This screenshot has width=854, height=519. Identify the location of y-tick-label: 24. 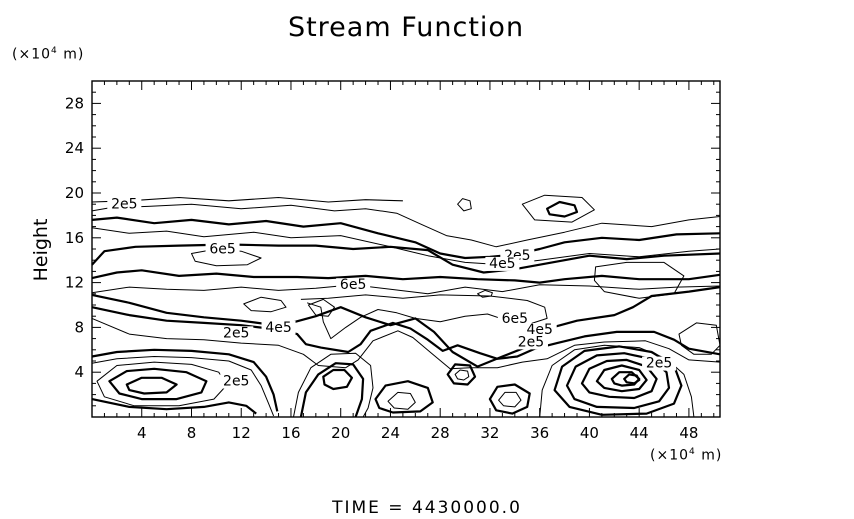
(74, 148).